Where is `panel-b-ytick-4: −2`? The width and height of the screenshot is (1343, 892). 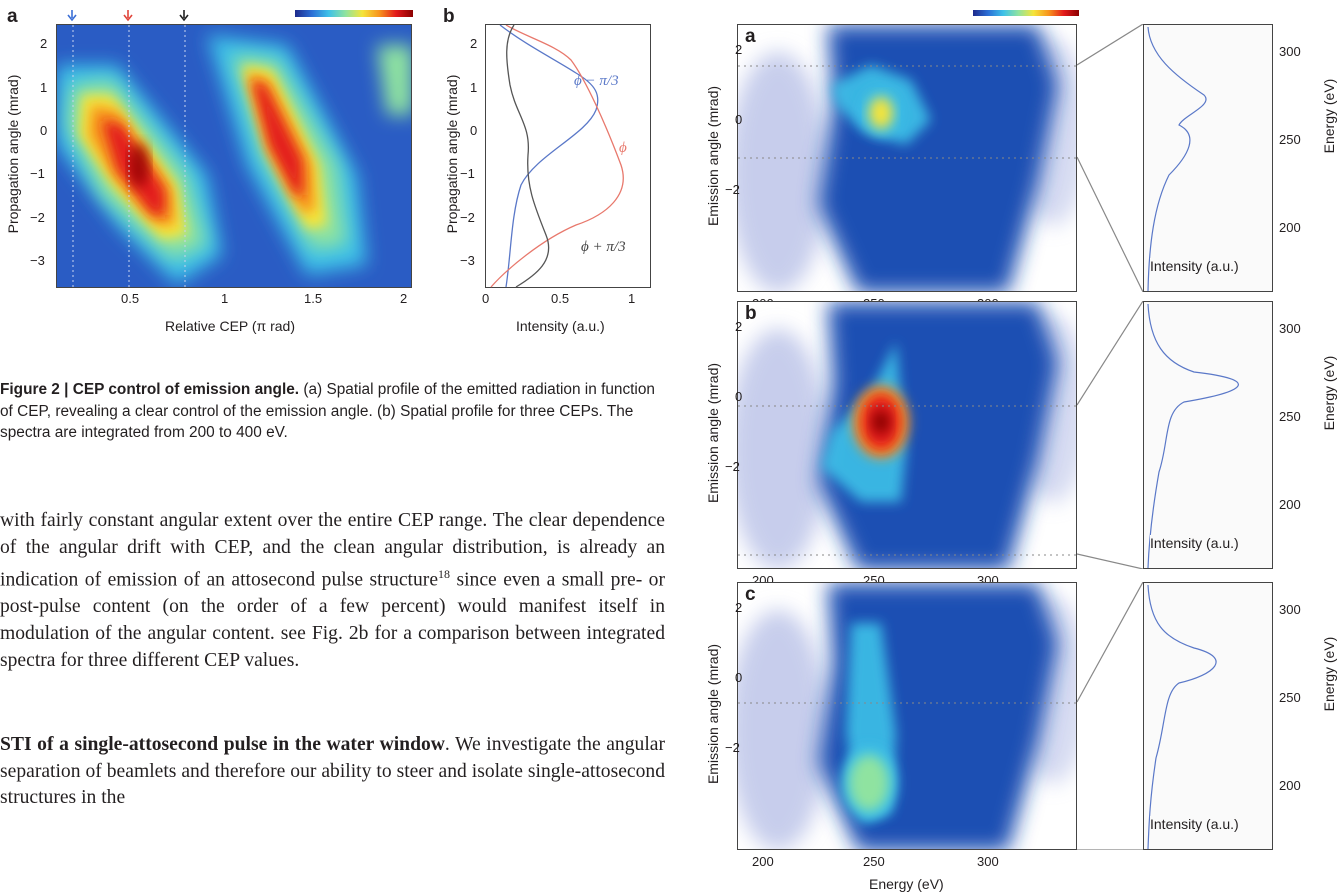
panel-b-ytick-4: −2 is located at coordinates (467, 217).